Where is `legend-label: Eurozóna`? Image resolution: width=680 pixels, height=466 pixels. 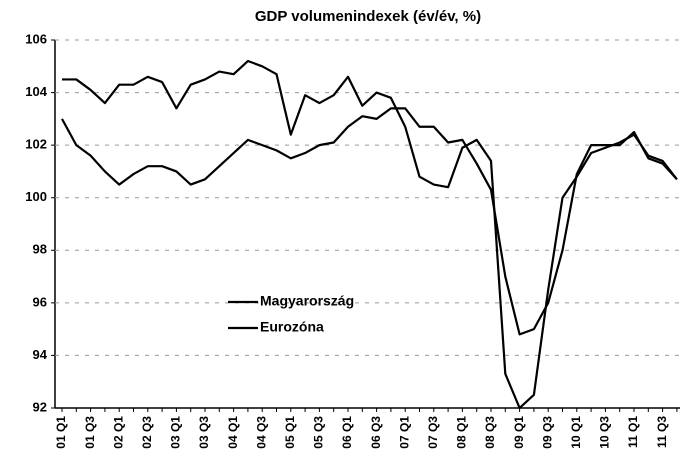
legend-label: Eurozóna is located at coordinates (292, 327).